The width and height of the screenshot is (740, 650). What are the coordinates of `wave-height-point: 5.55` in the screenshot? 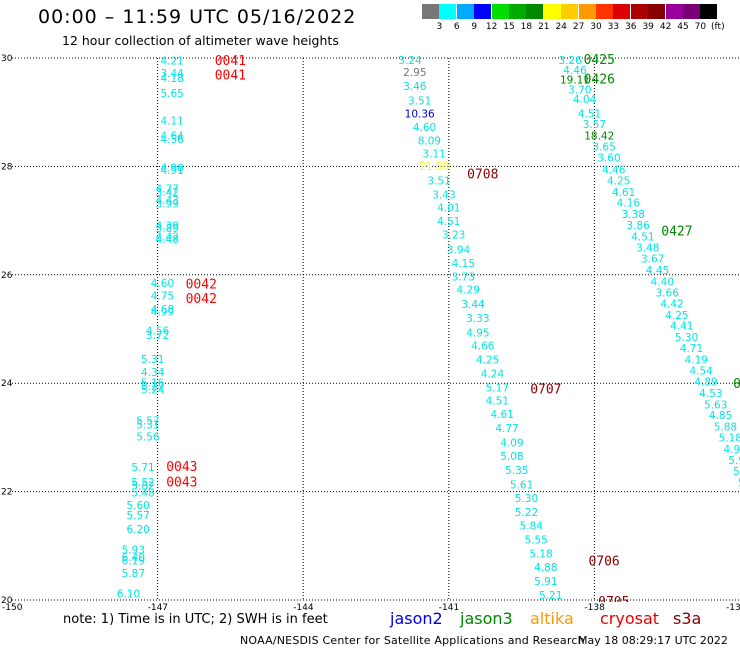 It's located at (535, 540).